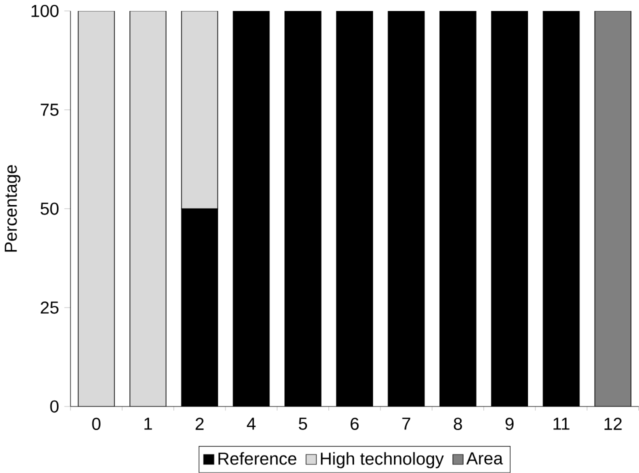 Image resolution: width=639 pixels, height=473 pixels. I want to click on legend-label: High technology, so click(382, 460).